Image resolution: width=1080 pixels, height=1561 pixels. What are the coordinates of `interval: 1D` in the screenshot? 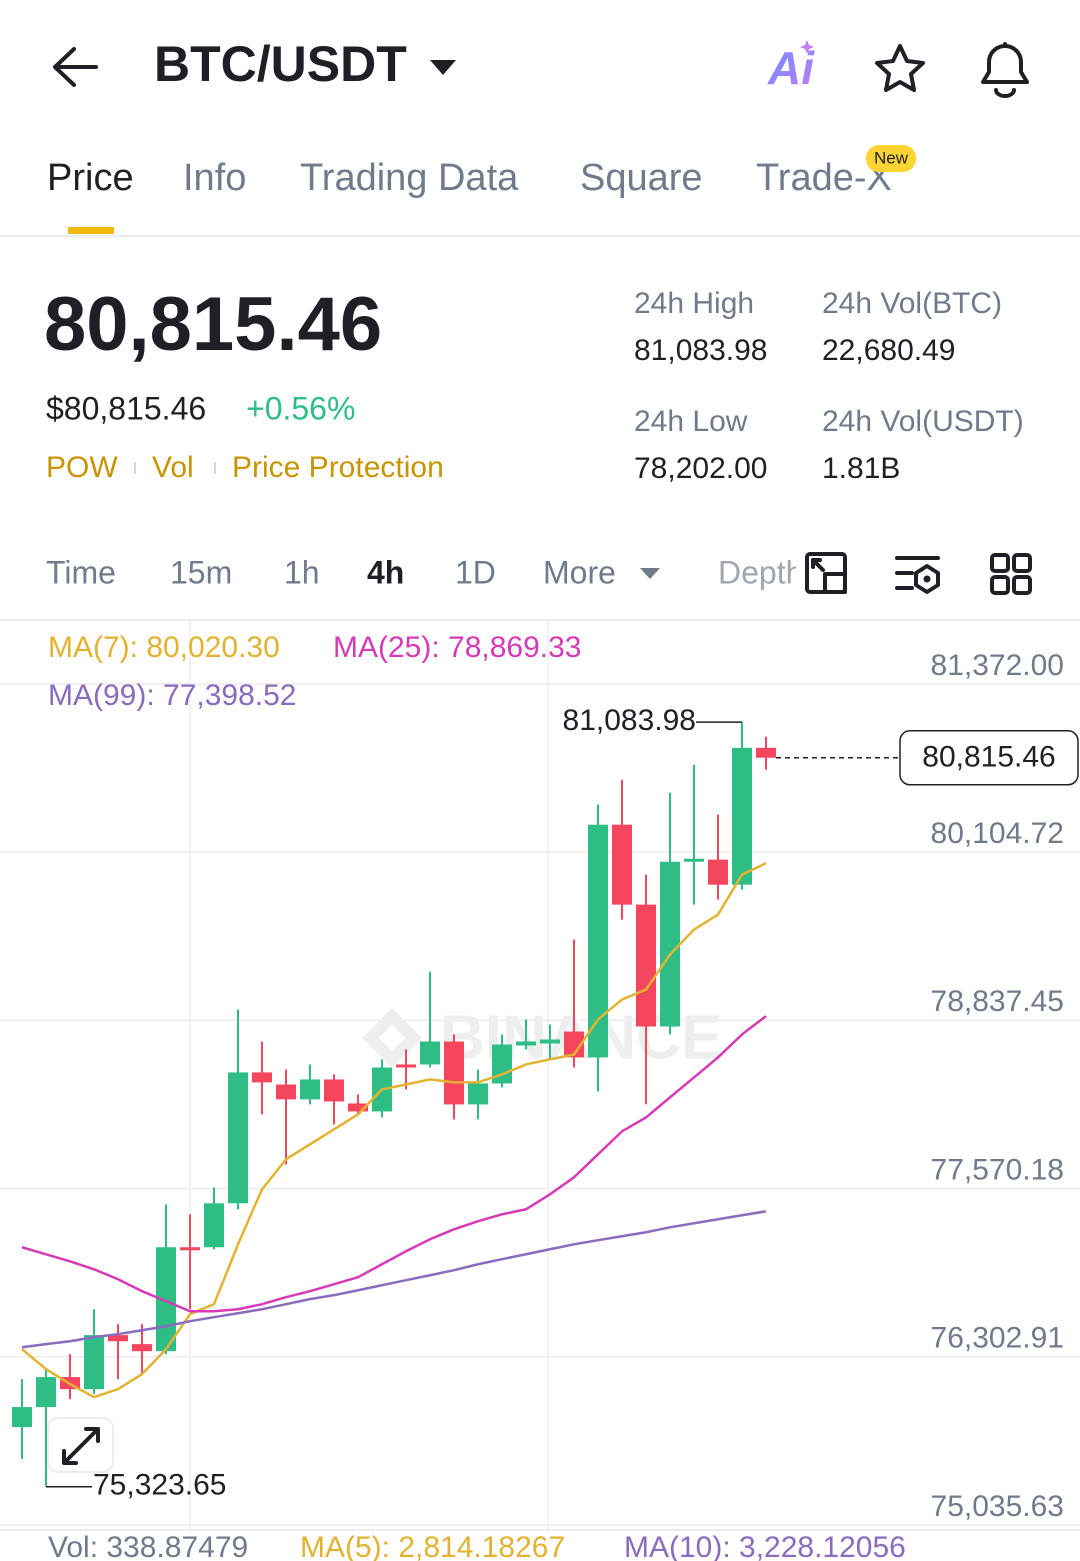 It's located at (475, 572).